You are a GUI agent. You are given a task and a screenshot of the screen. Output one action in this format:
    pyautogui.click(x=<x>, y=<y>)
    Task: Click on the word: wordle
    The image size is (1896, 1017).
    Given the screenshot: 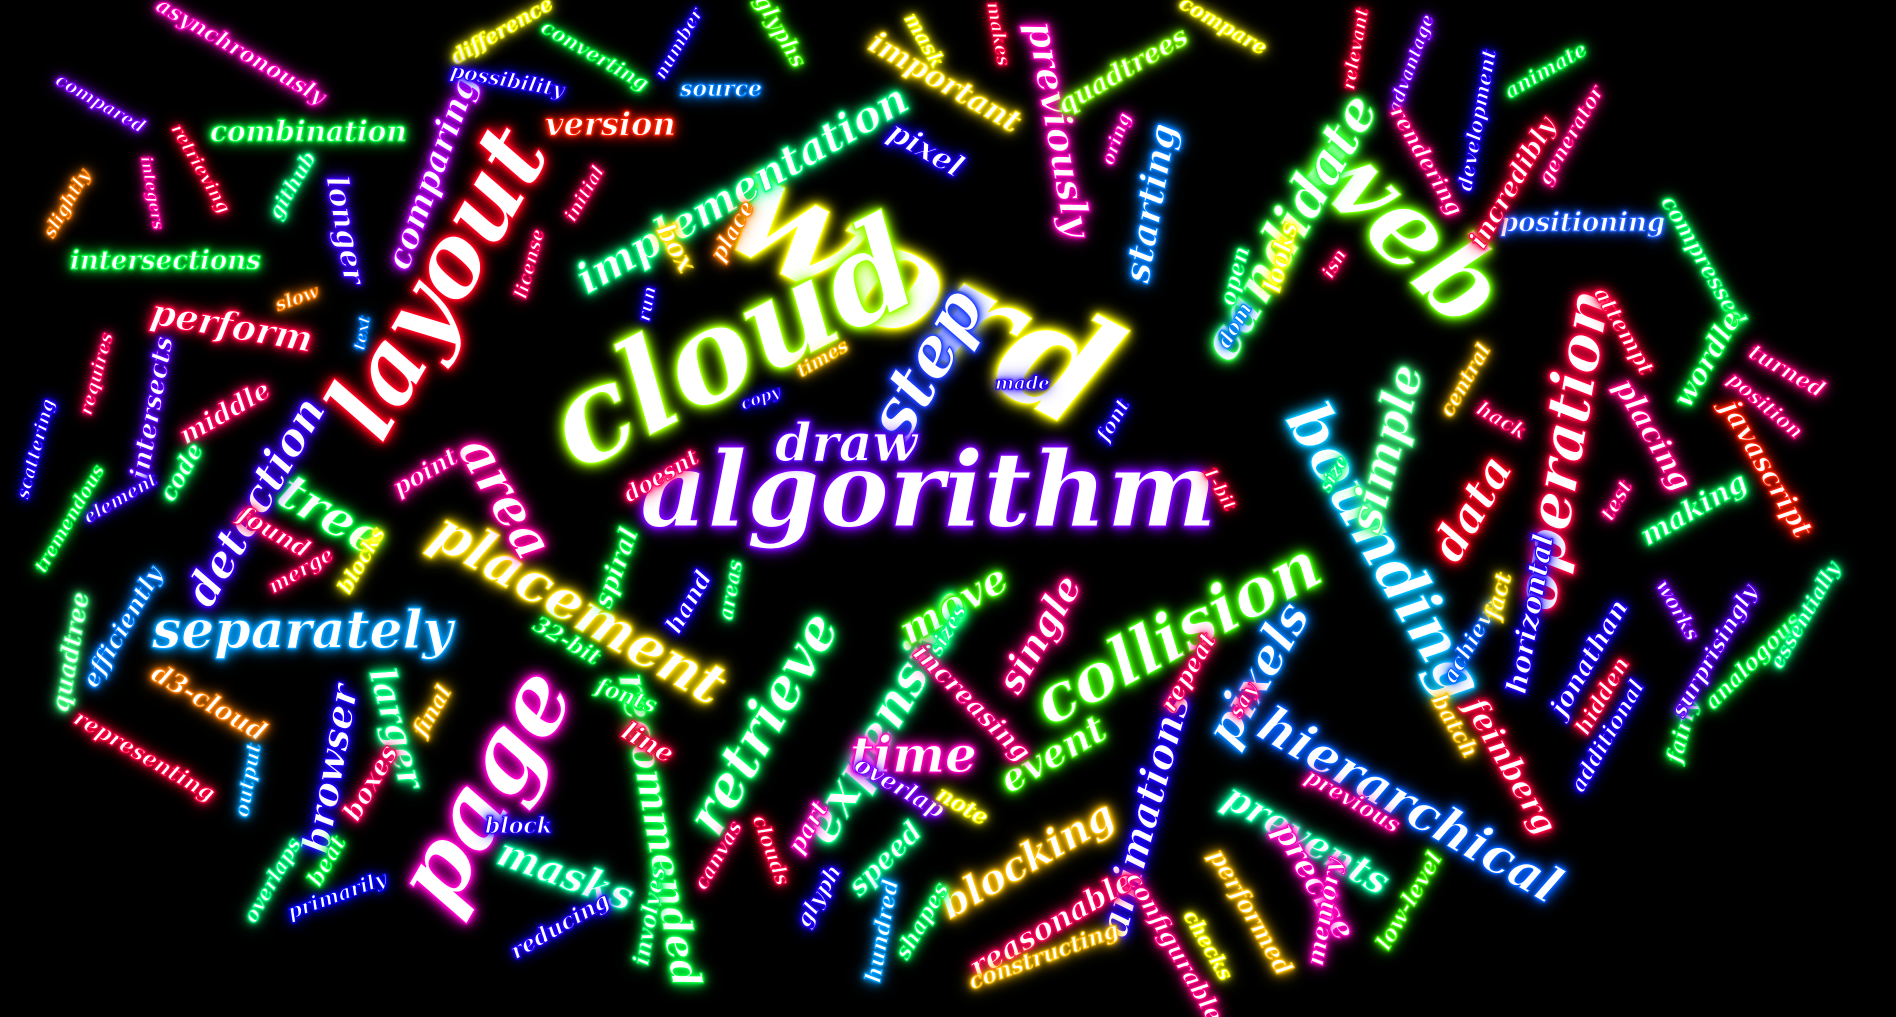 What is the action you would take?
    pyautogui.click(x=1707, y=358)
    